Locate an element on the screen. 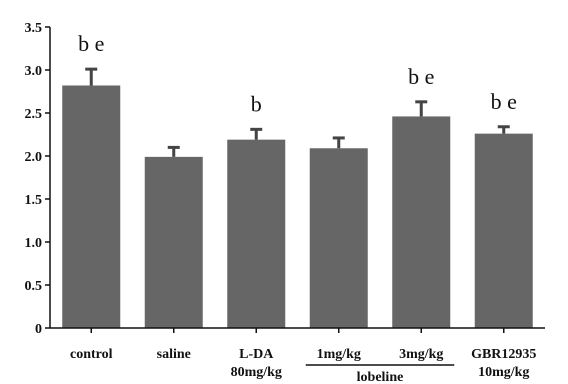  significance-label-2: b is located at coordinates (256, 103).